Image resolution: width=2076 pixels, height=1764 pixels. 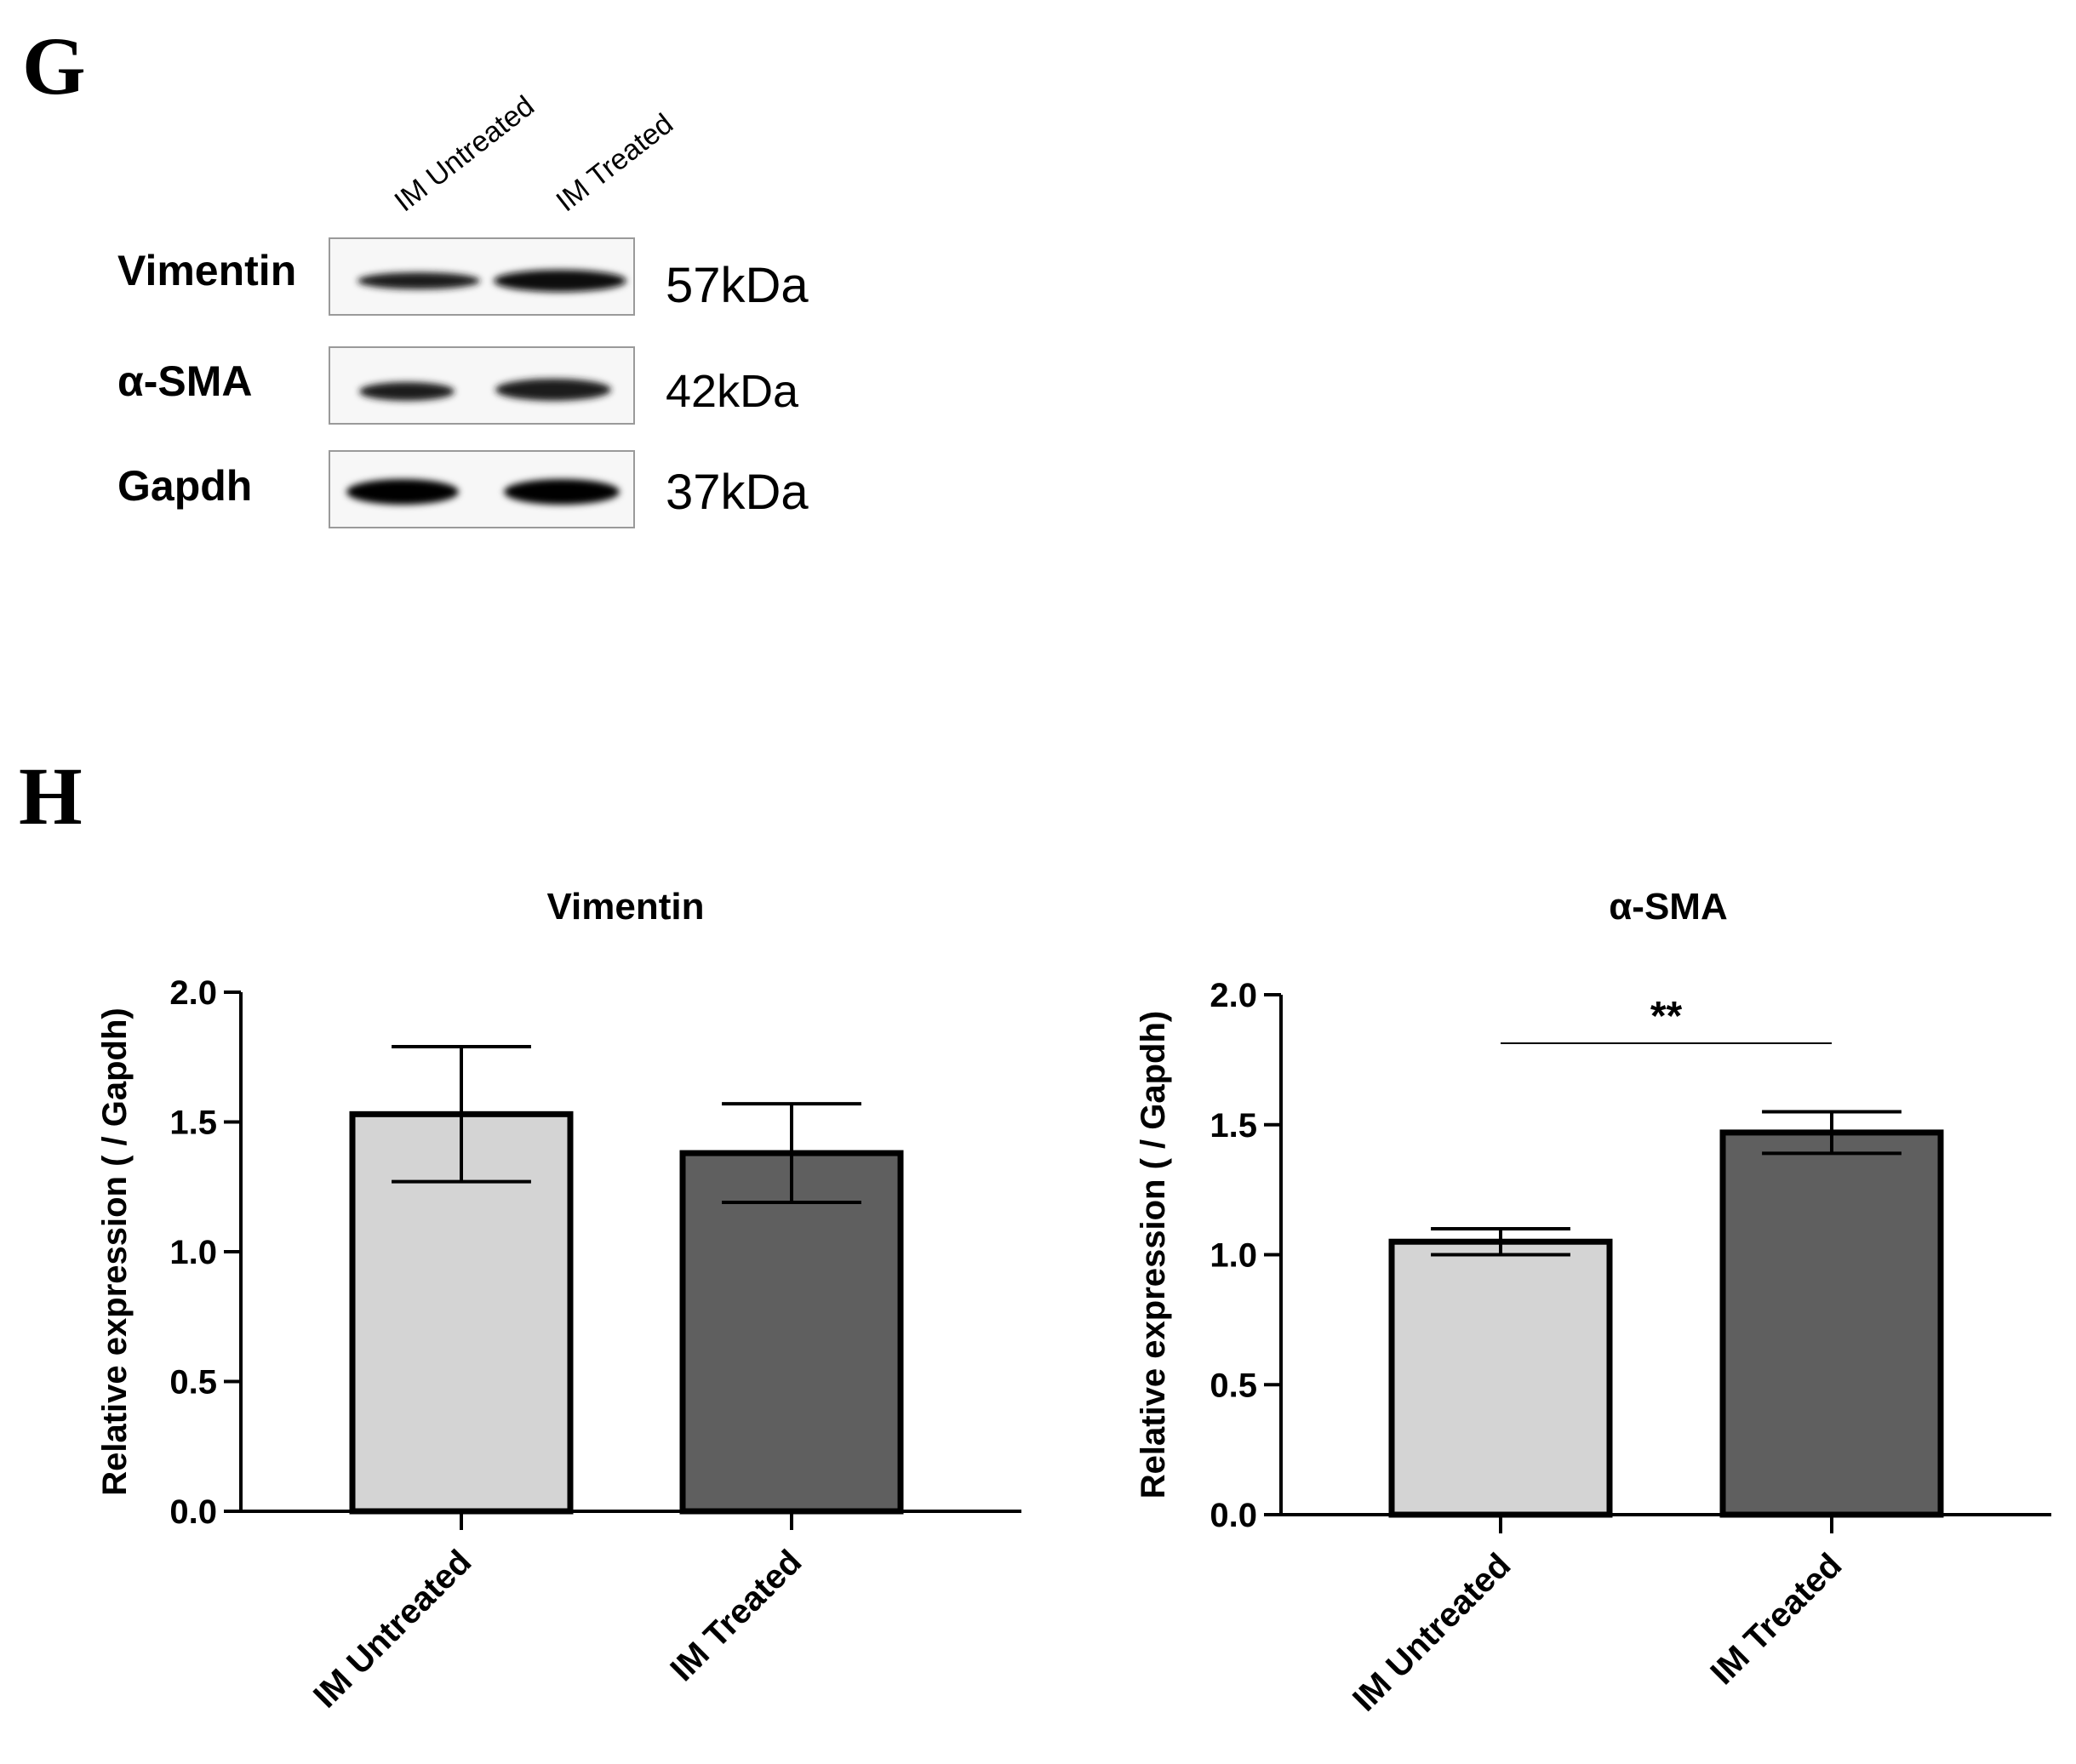 What do you see at coordinates (206, 270) in the screenshot?
I see `blot-protein-vimentin: Vimentin` at bounding box center [206, 270].